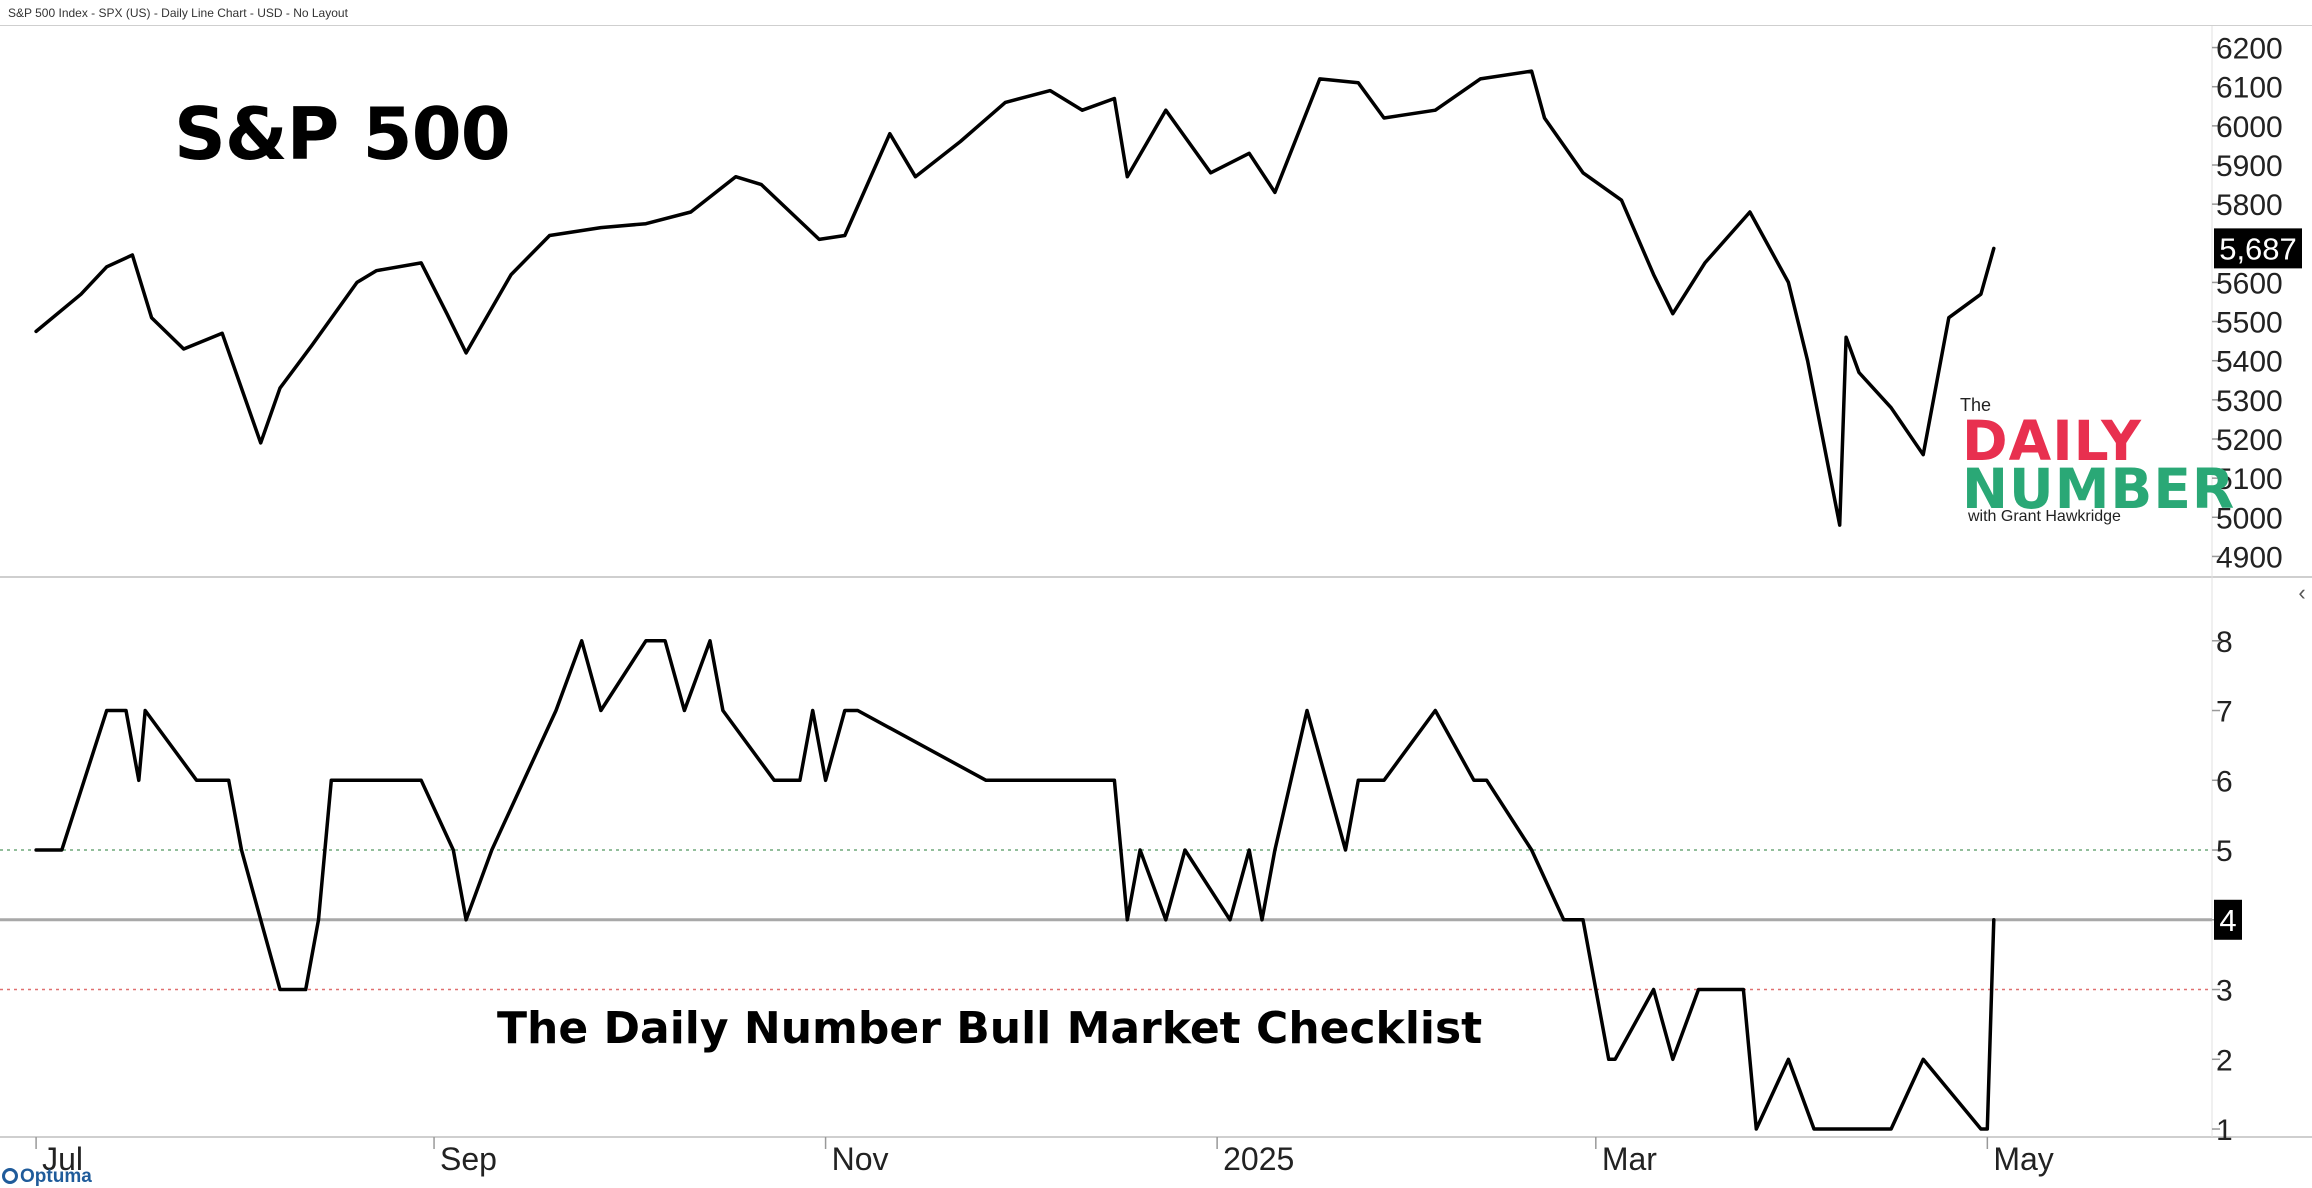 The height and width of the screenshot is (1188, 2312). I want to click on x-tick-label: Mar, so click(1629, 1159).